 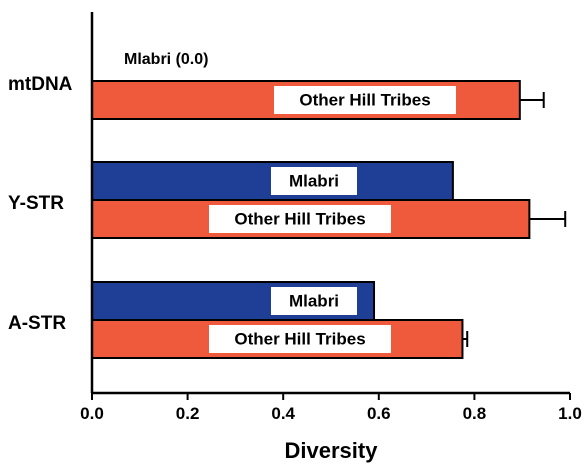 I want to click on x-tick-label: 0.0, so click(x=92, y=413).